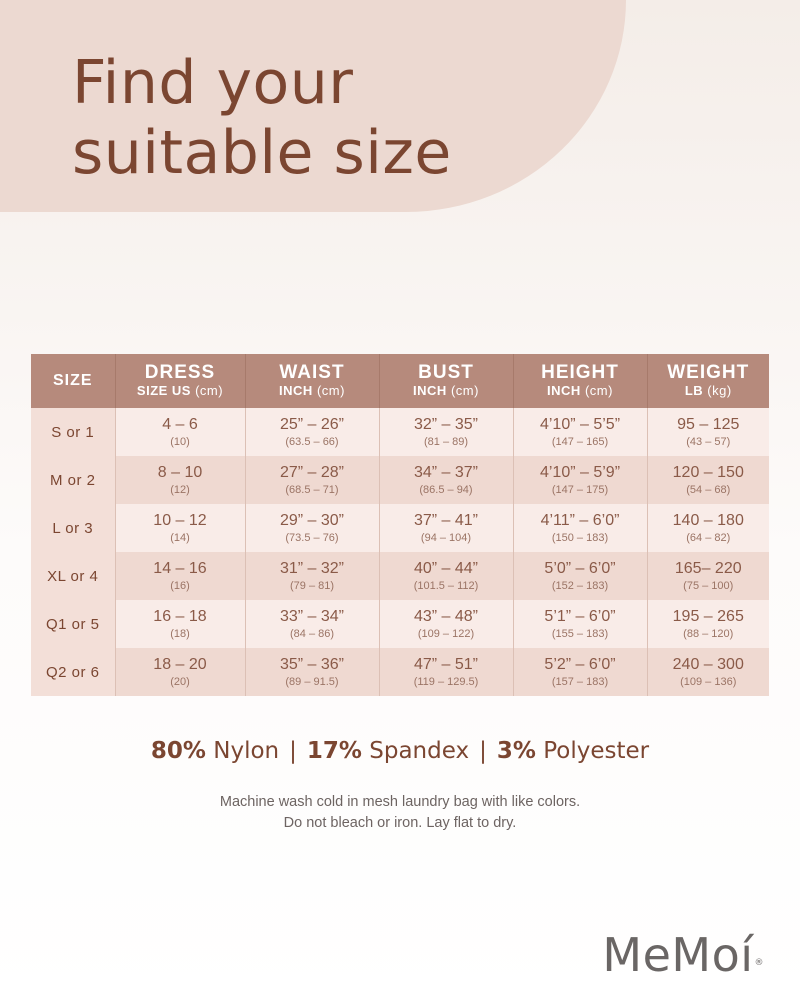  Describe the element at coordinates (446, 472) in the screenshot. I see `measurement-value: 34” – 37”` at that location.